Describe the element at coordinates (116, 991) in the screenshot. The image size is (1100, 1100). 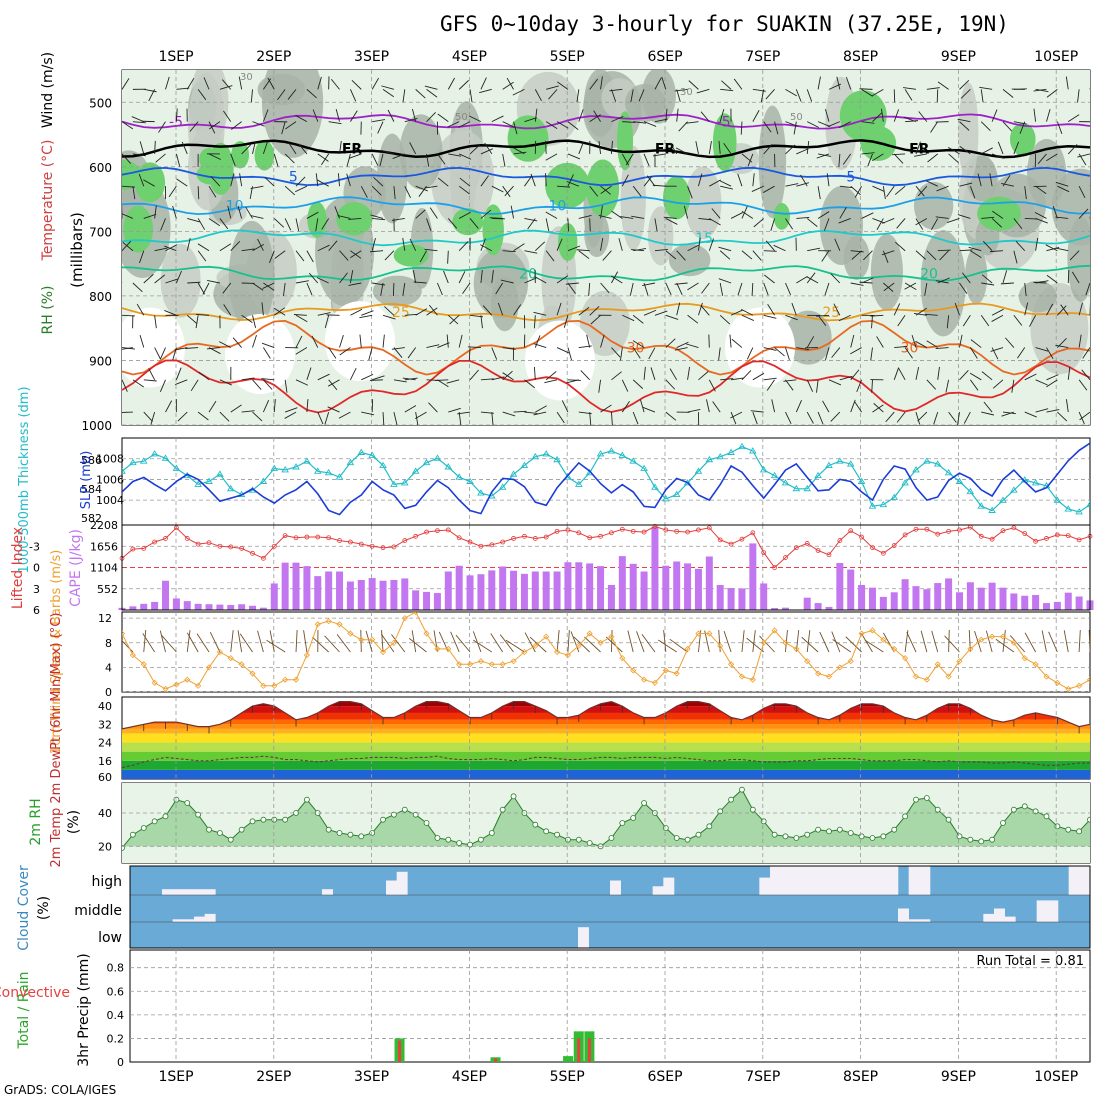
I see `y-tick-label: 0.6` at that location.